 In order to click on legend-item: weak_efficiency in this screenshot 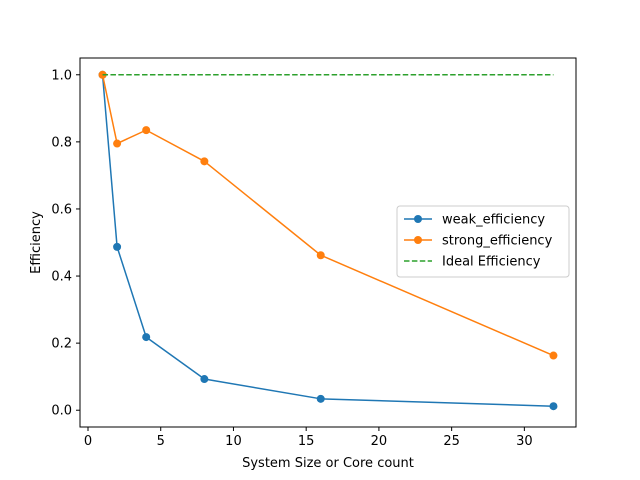, I will do `click(474, 220)`.